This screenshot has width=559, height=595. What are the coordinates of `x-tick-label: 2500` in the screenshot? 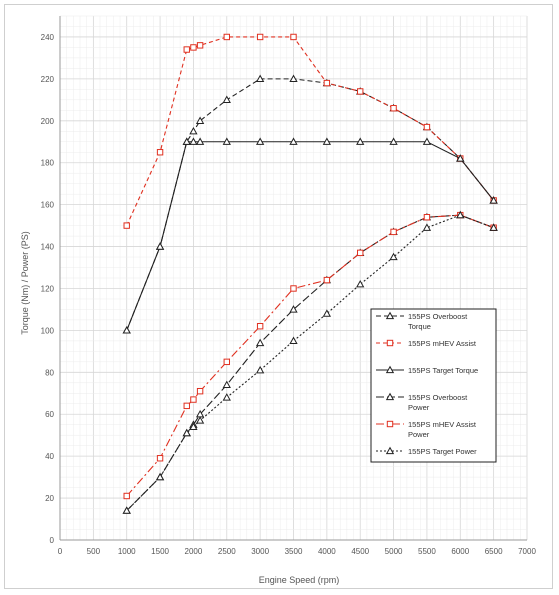 It's located at (227, 551).